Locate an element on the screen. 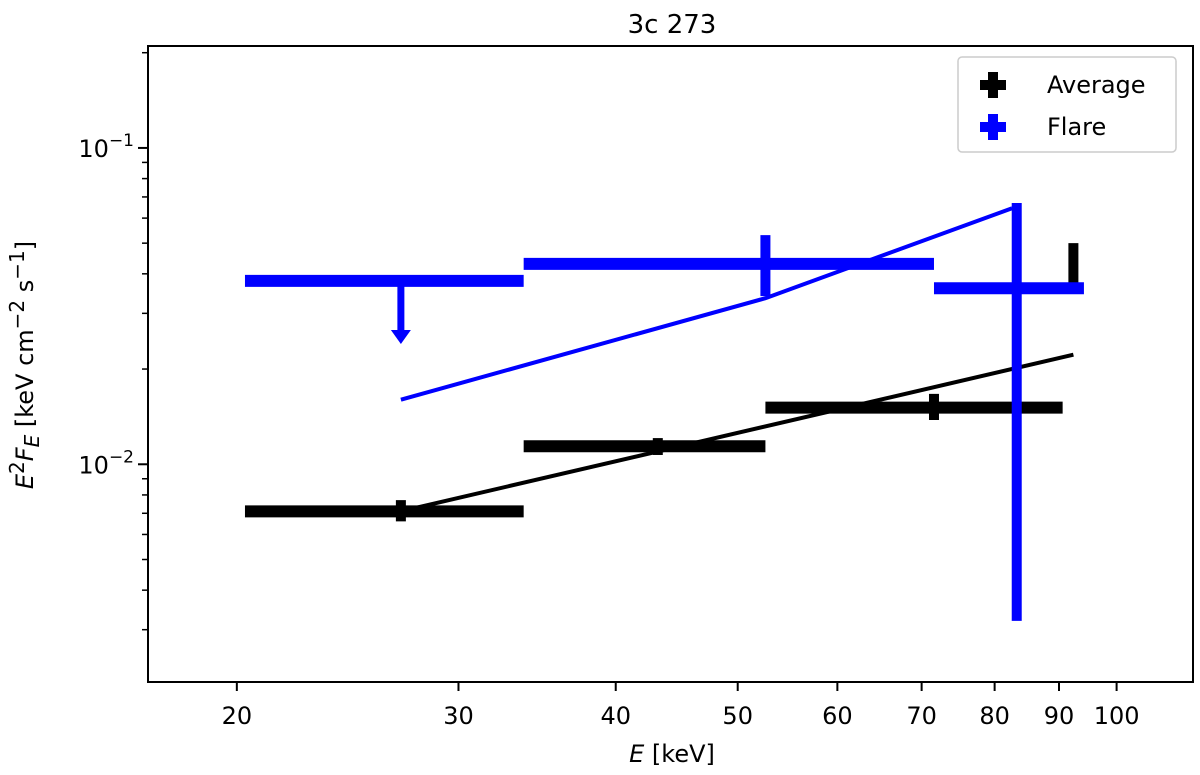 This screenshot has height=775, width=1200. y-tick-label-0: 10⁻² is located at coordinates (106, 463).